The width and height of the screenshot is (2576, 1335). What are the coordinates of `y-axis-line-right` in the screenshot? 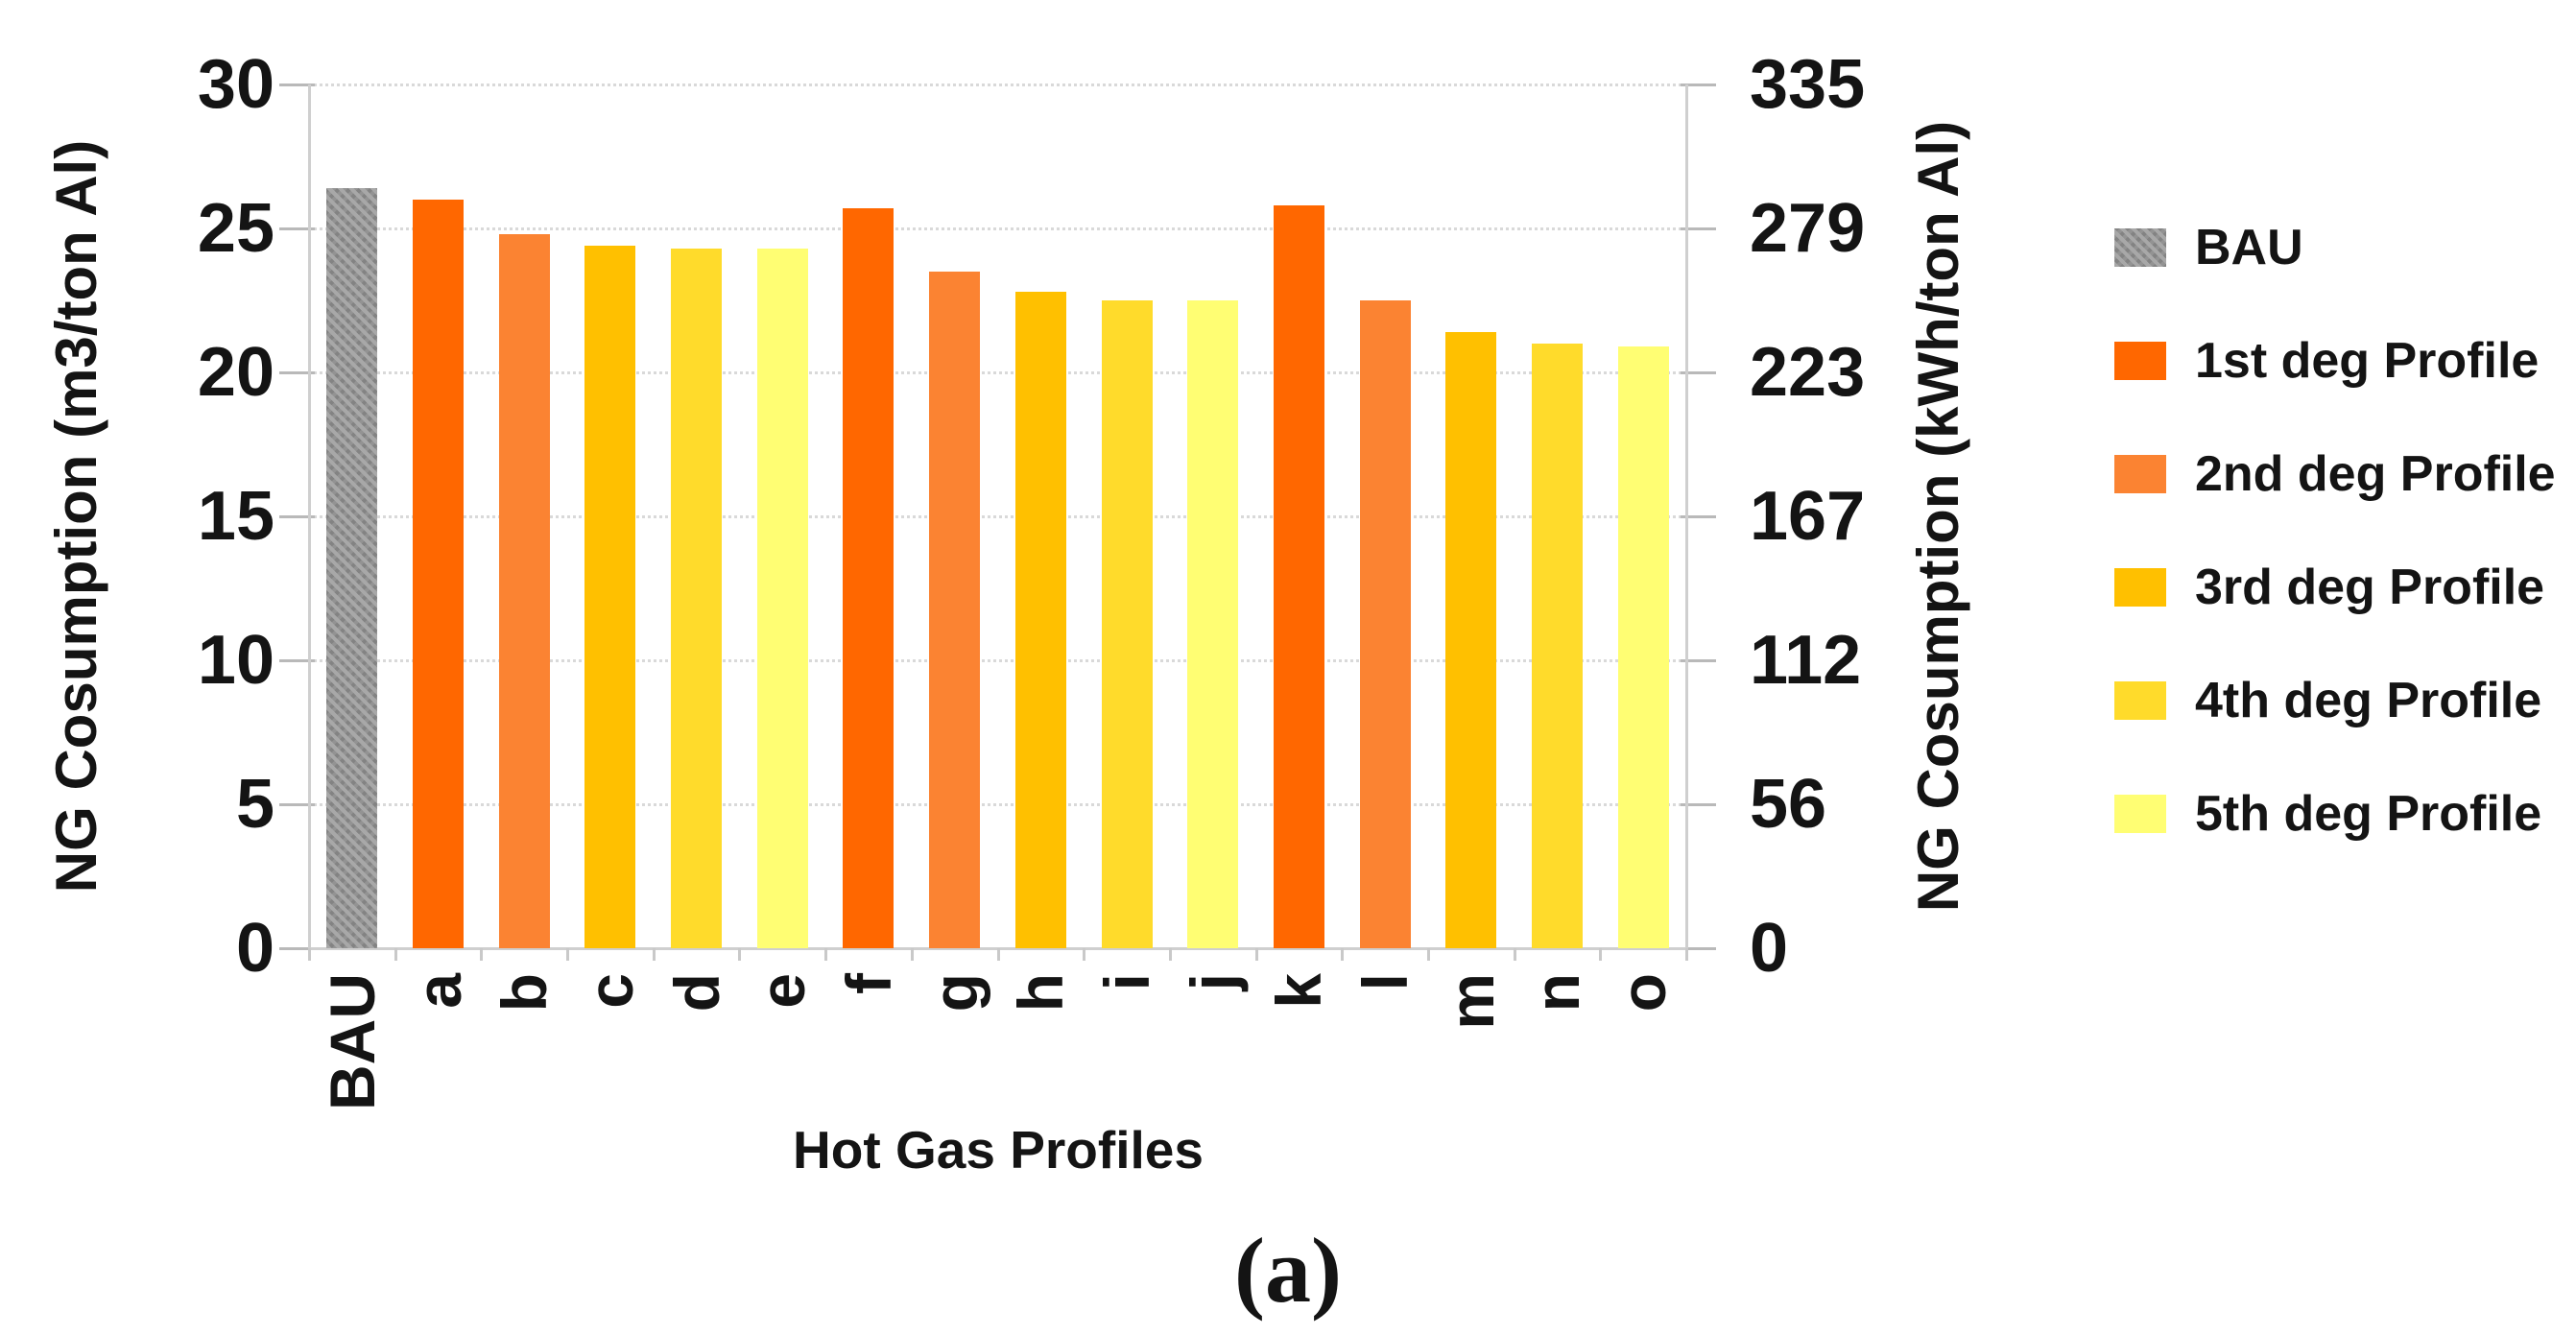 It's located at (1686, 516).